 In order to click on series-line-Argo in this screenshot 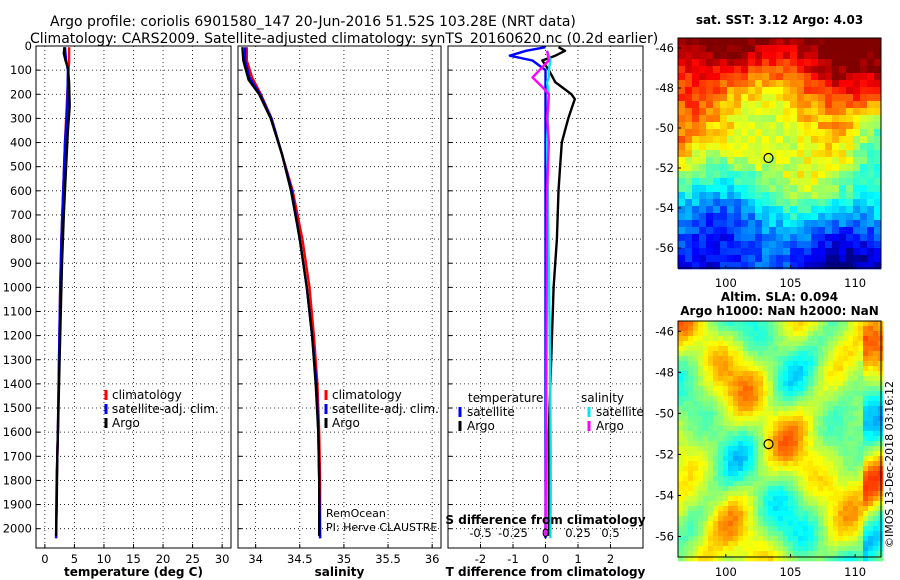, I will do `click(62, 291)`.